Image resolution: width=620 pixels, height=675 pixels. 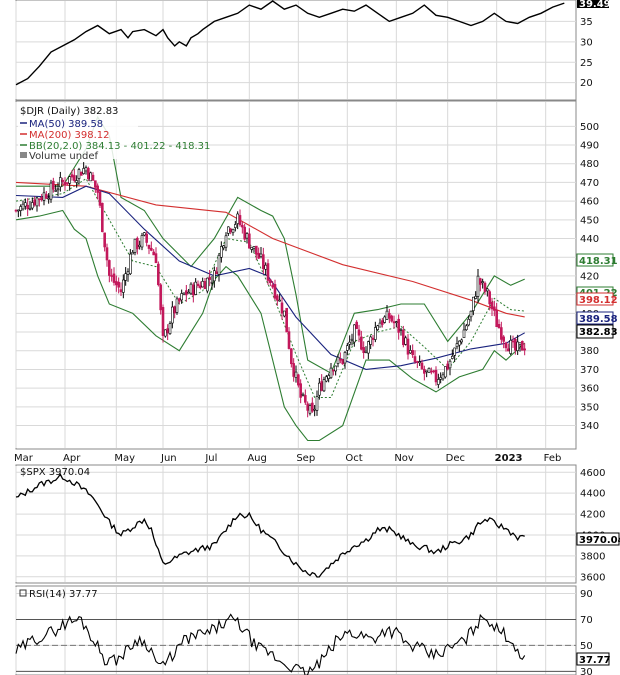 I want to click on spx-last-tag: 3970.04, so click(x=598, y=539).